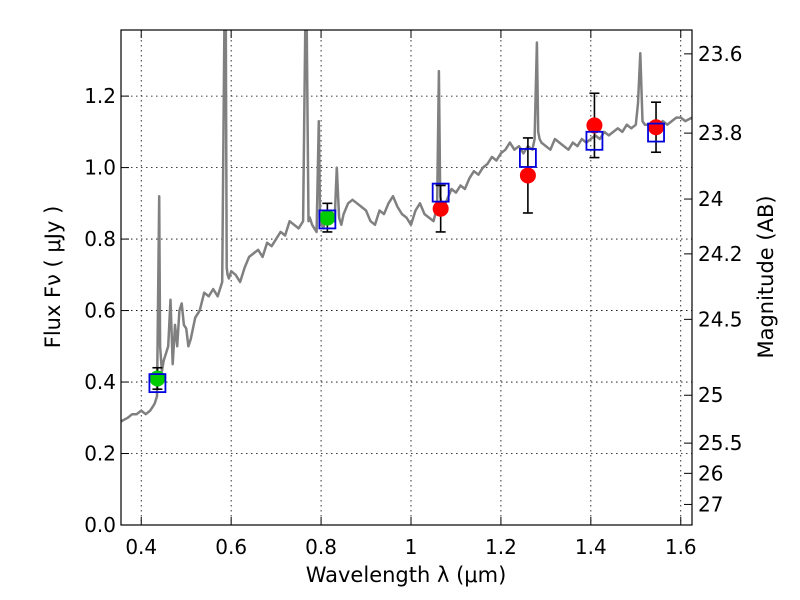 This screenshot has height=600, width=800. Describe the element at coordinates (100, 454) in the screenshot. I see `y-tick-label-1: 0.2` at that location.